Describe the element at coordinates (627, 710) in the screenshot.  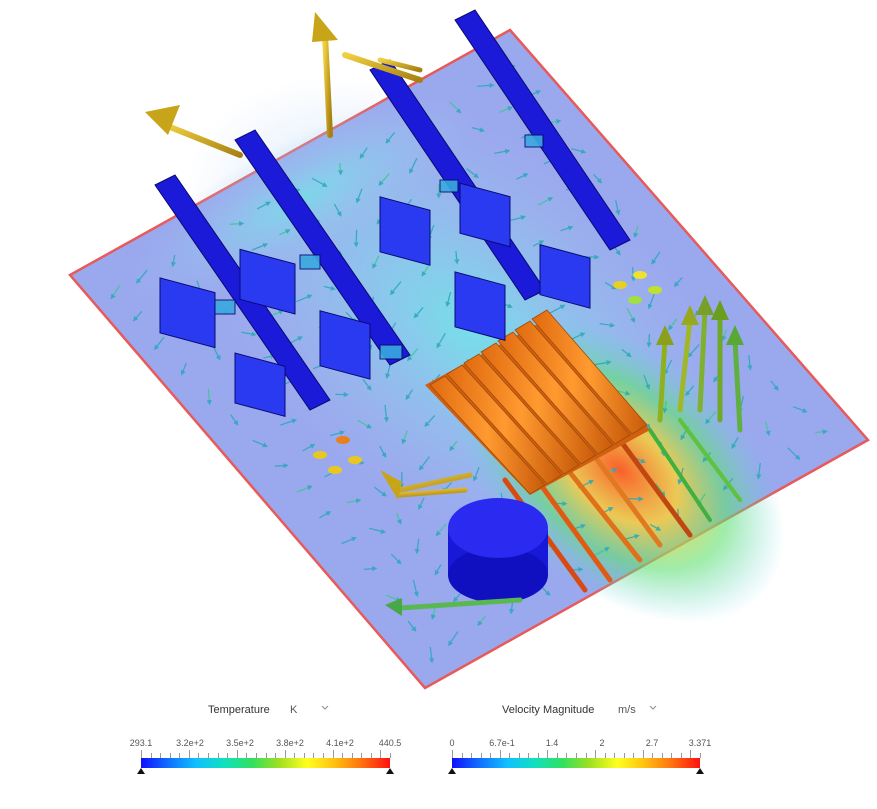
I see `velocity-unit-select: m/s` at that location.